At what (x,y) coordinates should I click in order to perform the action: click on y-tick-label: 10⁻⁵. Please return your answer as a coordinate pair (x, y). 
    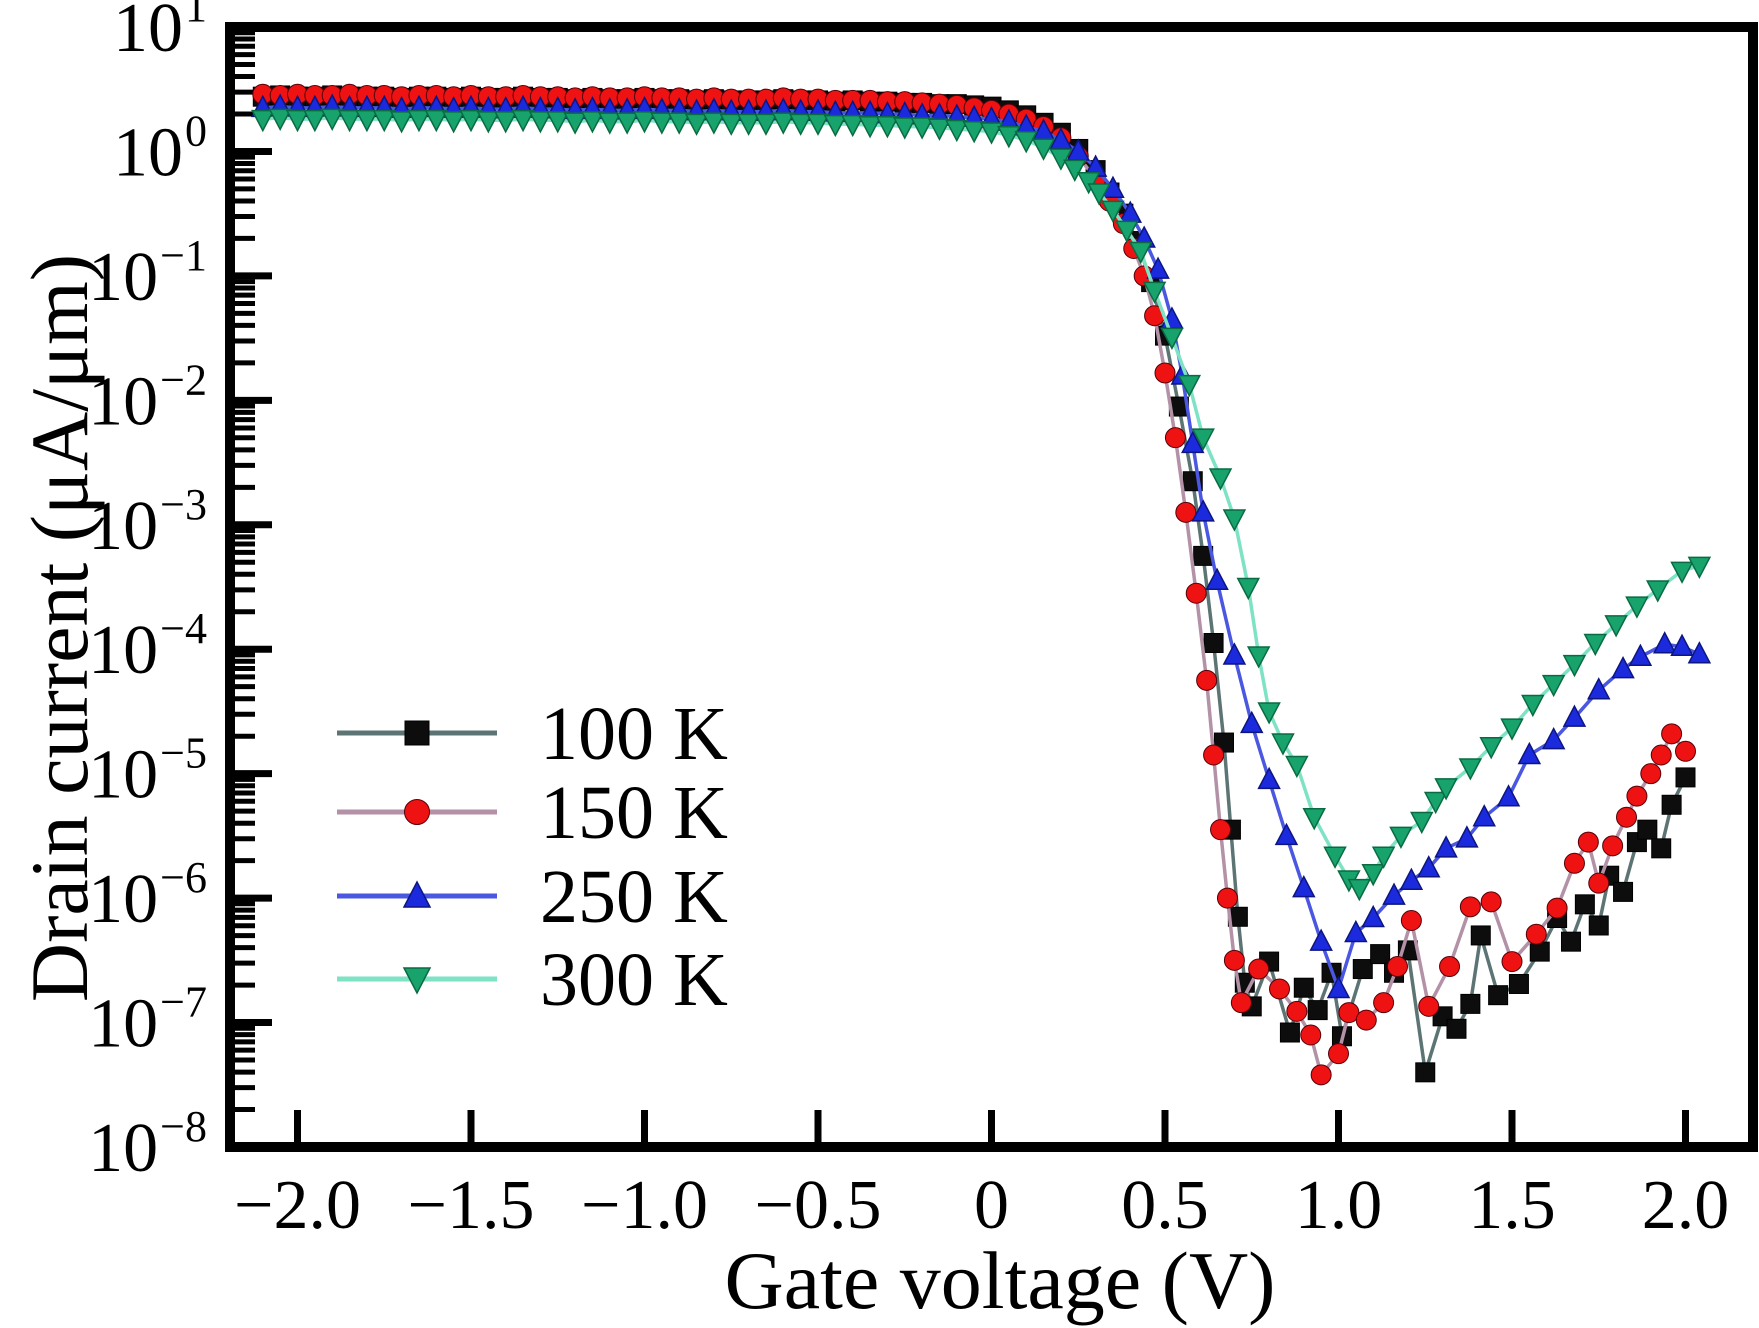
    Looking at the image, I should click on (147, 771).